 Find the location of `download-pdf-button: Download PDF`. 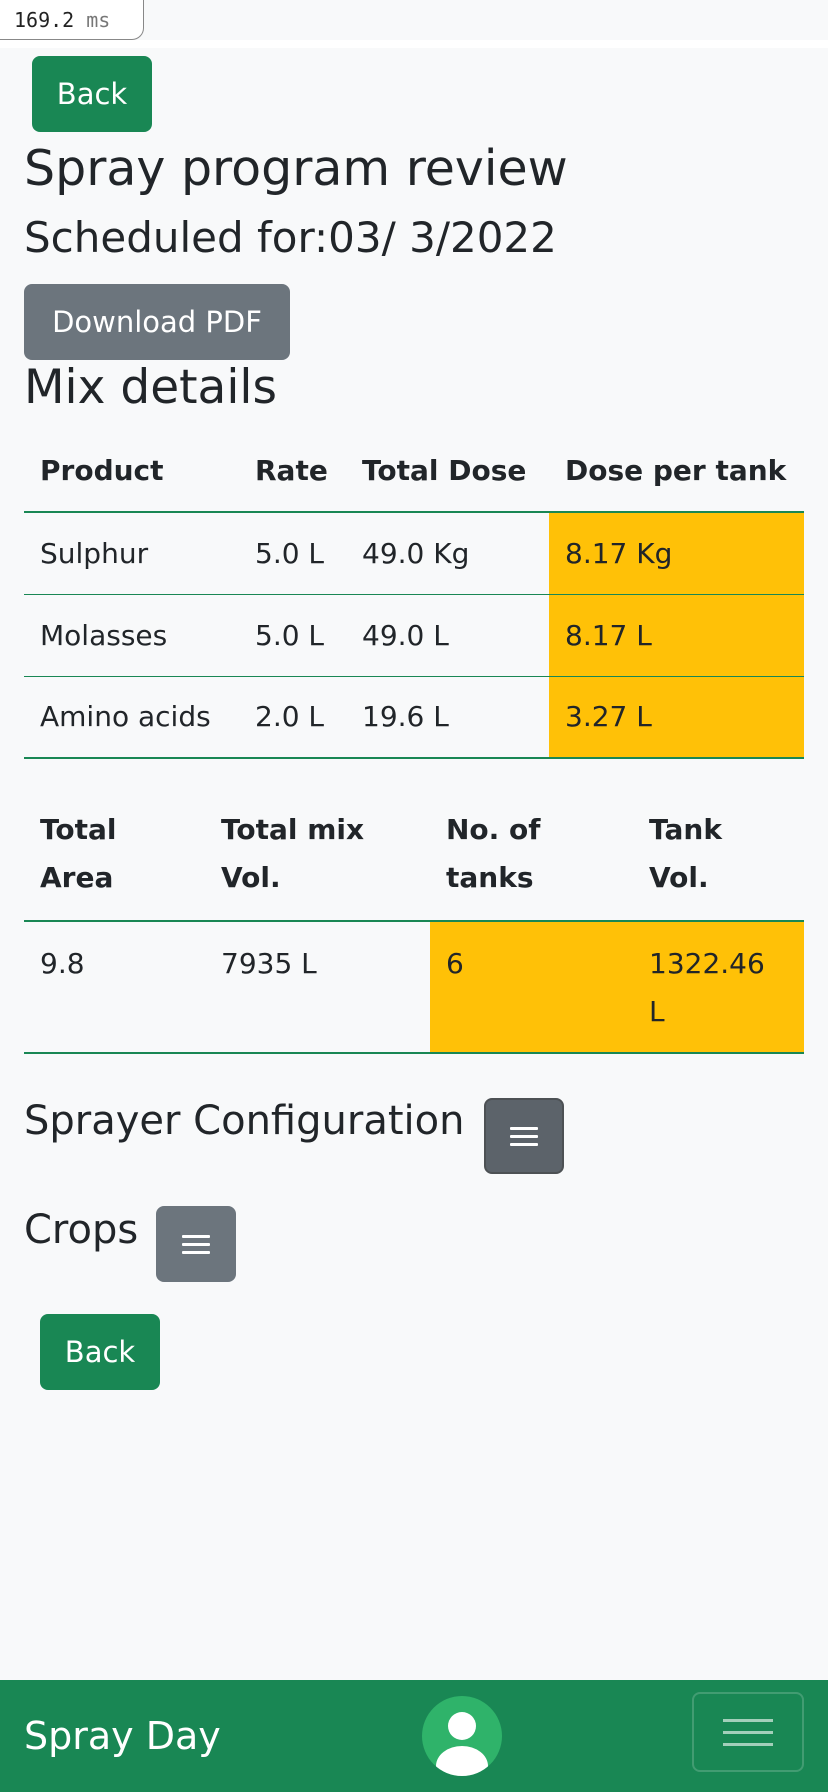

download-pdf-button: Download PDF is located at coordinates (157, 322).